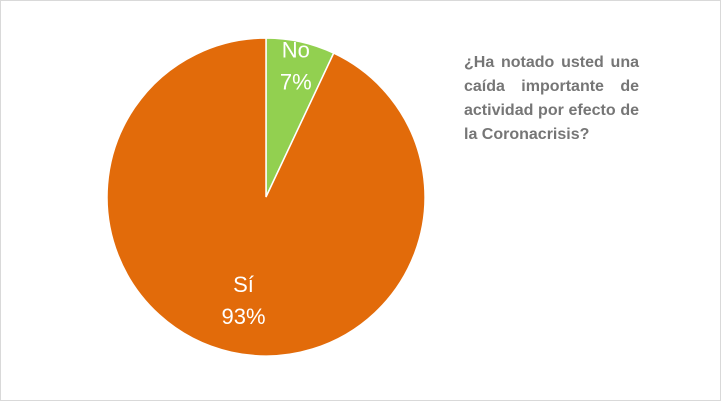 The width and height of the screenshot is (721, 401). I want to click on slice-percent-1: 7%, so click(296, 82).